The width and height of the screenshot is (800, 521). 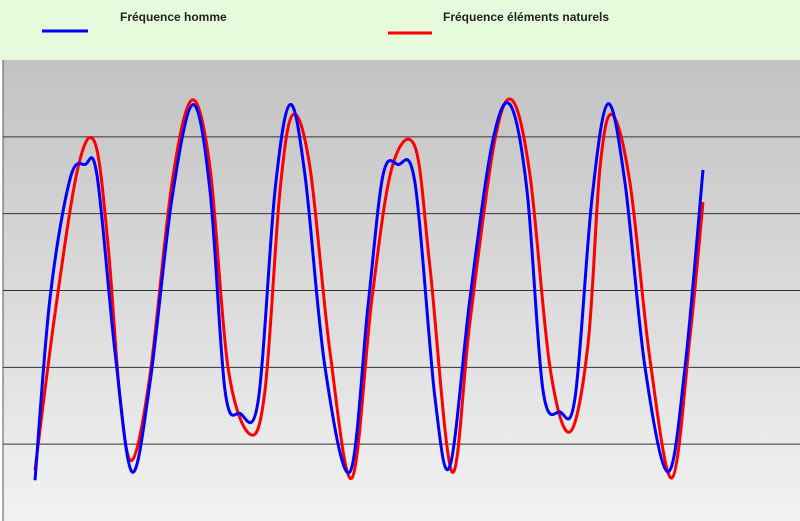 What do you see at coordinates (173, 17) in the screenshot?
I see `legend-label: Fréquence homme` at bounding box center [173, 17].